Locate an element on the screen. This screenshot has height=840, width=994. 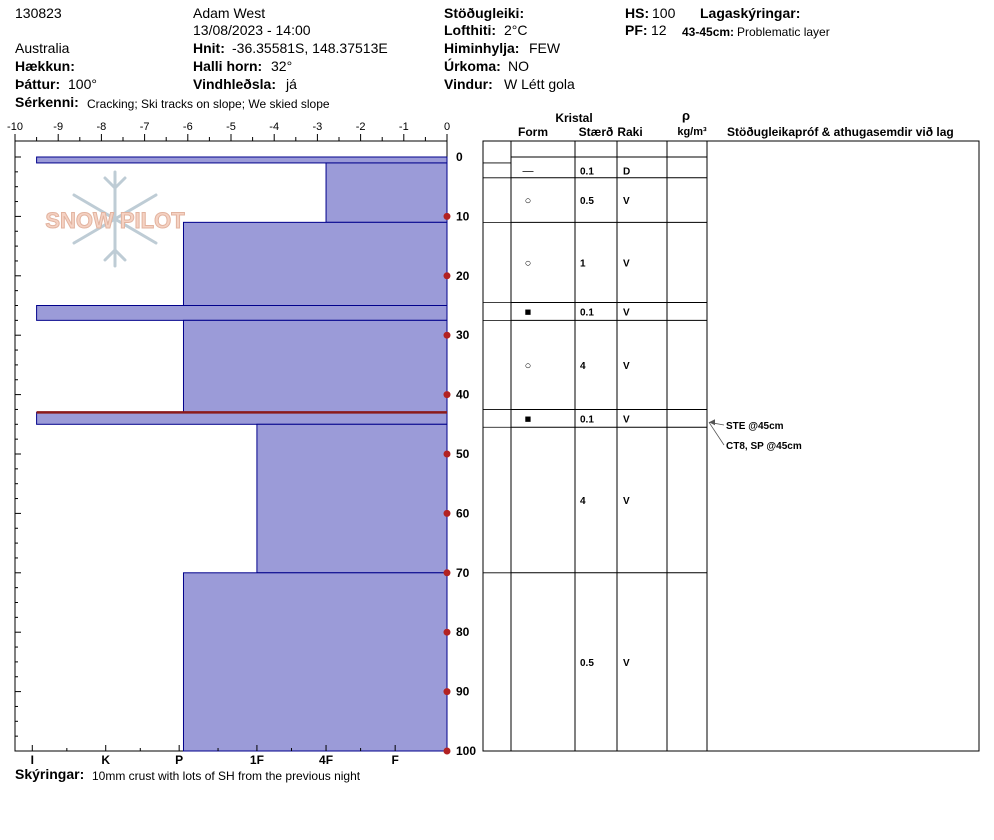
row-size: 1 is located at coordinates (583, 263).